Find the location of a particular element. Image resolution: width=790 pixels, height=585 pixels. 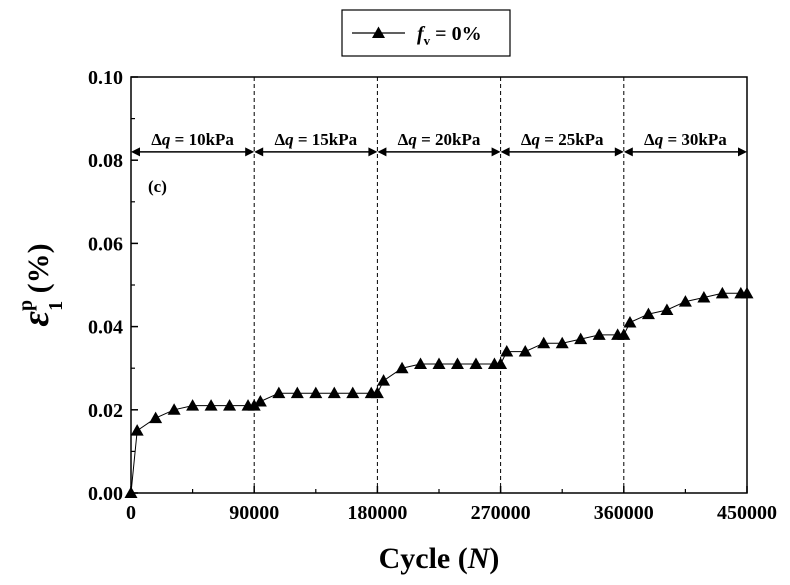

y-axis-title-unit: (%) is located at coordinates (38, 271).